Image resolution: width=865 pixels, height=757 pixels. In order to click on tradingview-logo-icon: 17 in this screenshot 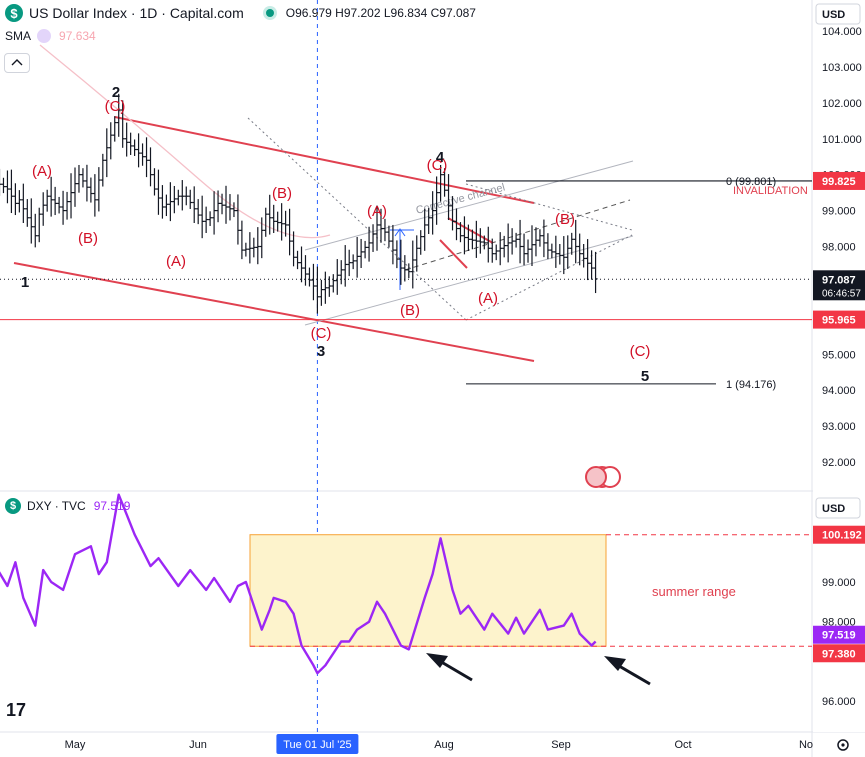, I will do `click(16, 710)`.